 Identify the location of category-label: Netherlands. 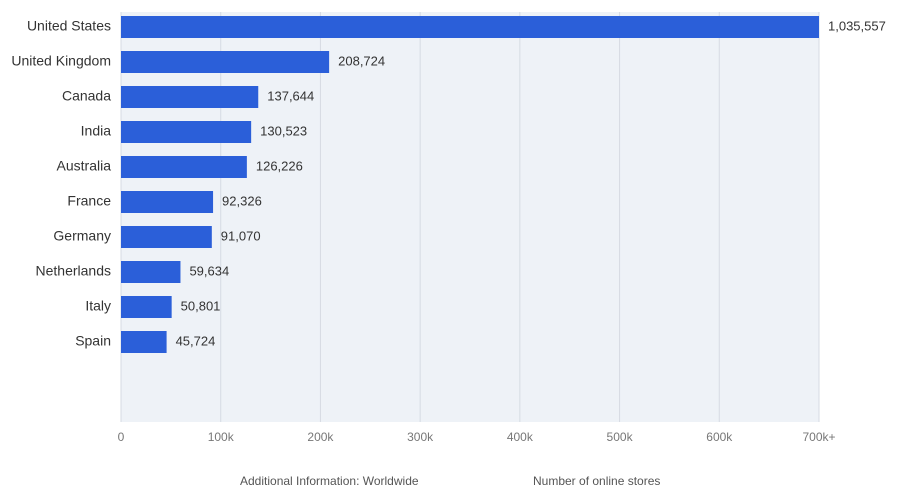
(74, 271).